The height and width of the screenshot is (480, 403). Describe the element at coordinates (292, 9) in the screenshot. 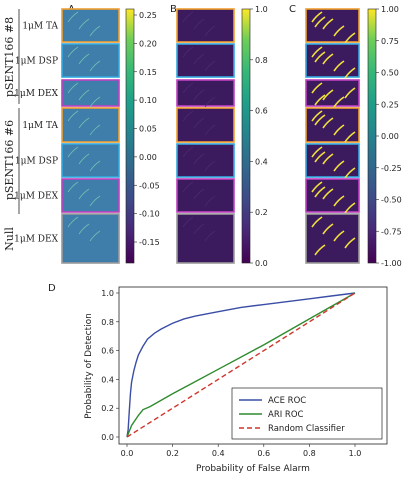

I see `panel-letter-c: C` at that location.